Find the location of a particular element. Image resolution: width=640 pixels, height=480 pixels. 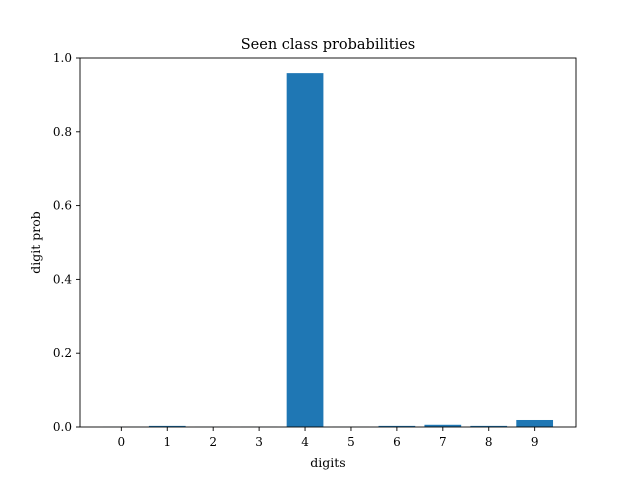

y-axis-label: digit prob is located at coordinates (35, 242).